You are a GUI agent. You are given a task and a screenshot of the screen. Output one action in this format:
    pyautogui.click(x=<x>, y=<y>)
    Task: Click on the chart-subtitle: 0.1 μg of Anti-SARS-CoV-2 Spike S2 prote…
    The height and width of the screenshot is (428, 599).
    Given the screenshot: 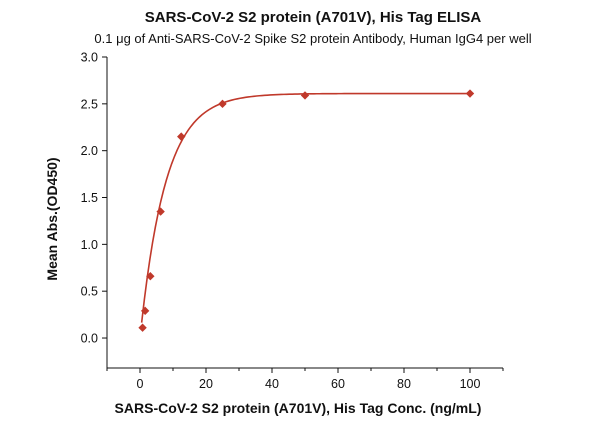 What is the action you would take?
    pyautogui.click(x=312, y=38)
    